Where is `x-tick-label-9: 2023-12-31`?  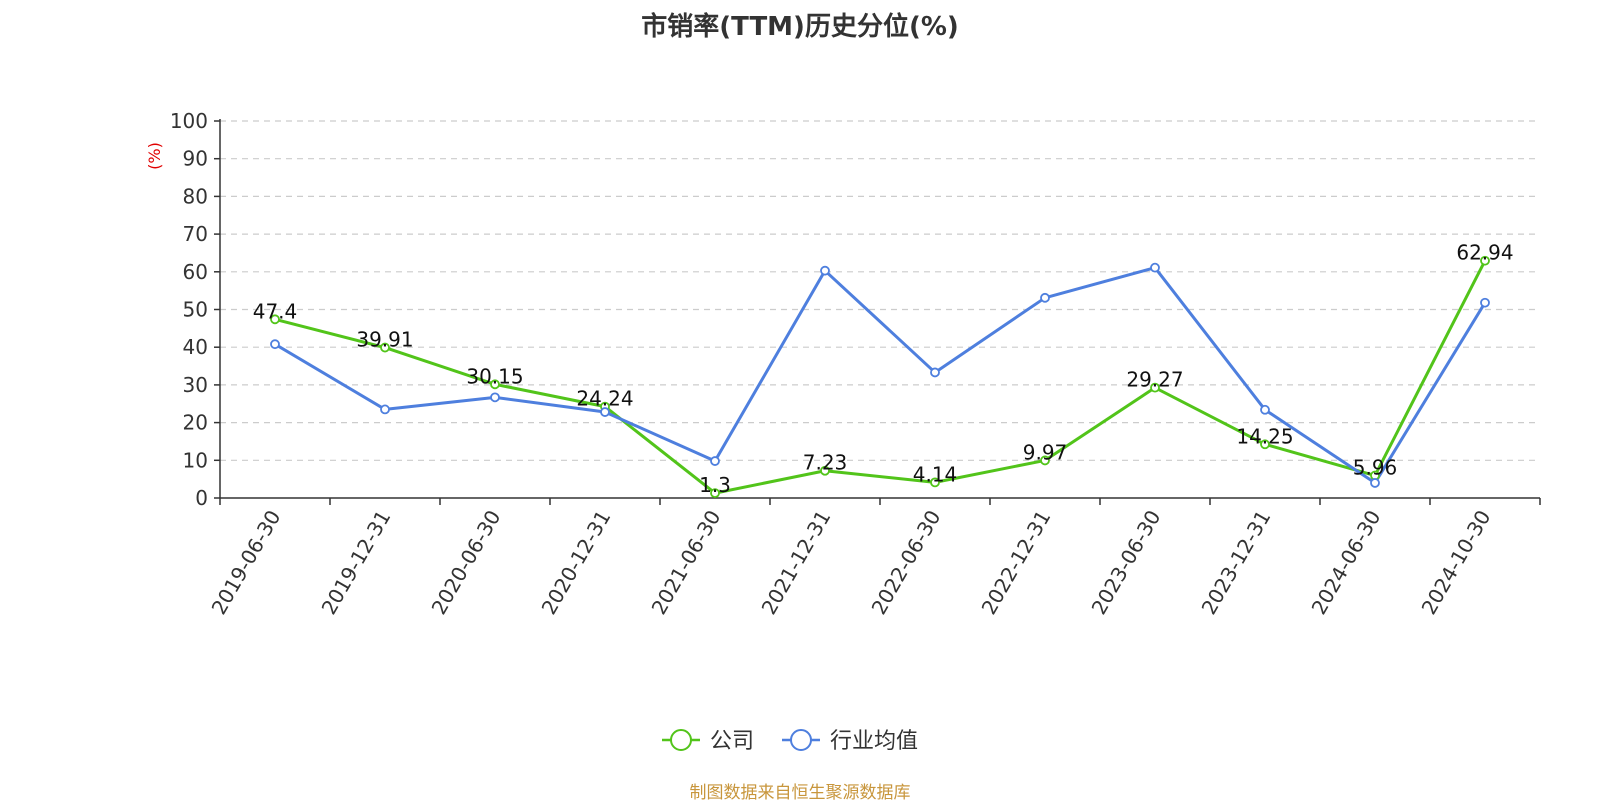 x-tick-label-9: 2023-12-31 is located at coordinates (1235, 562).